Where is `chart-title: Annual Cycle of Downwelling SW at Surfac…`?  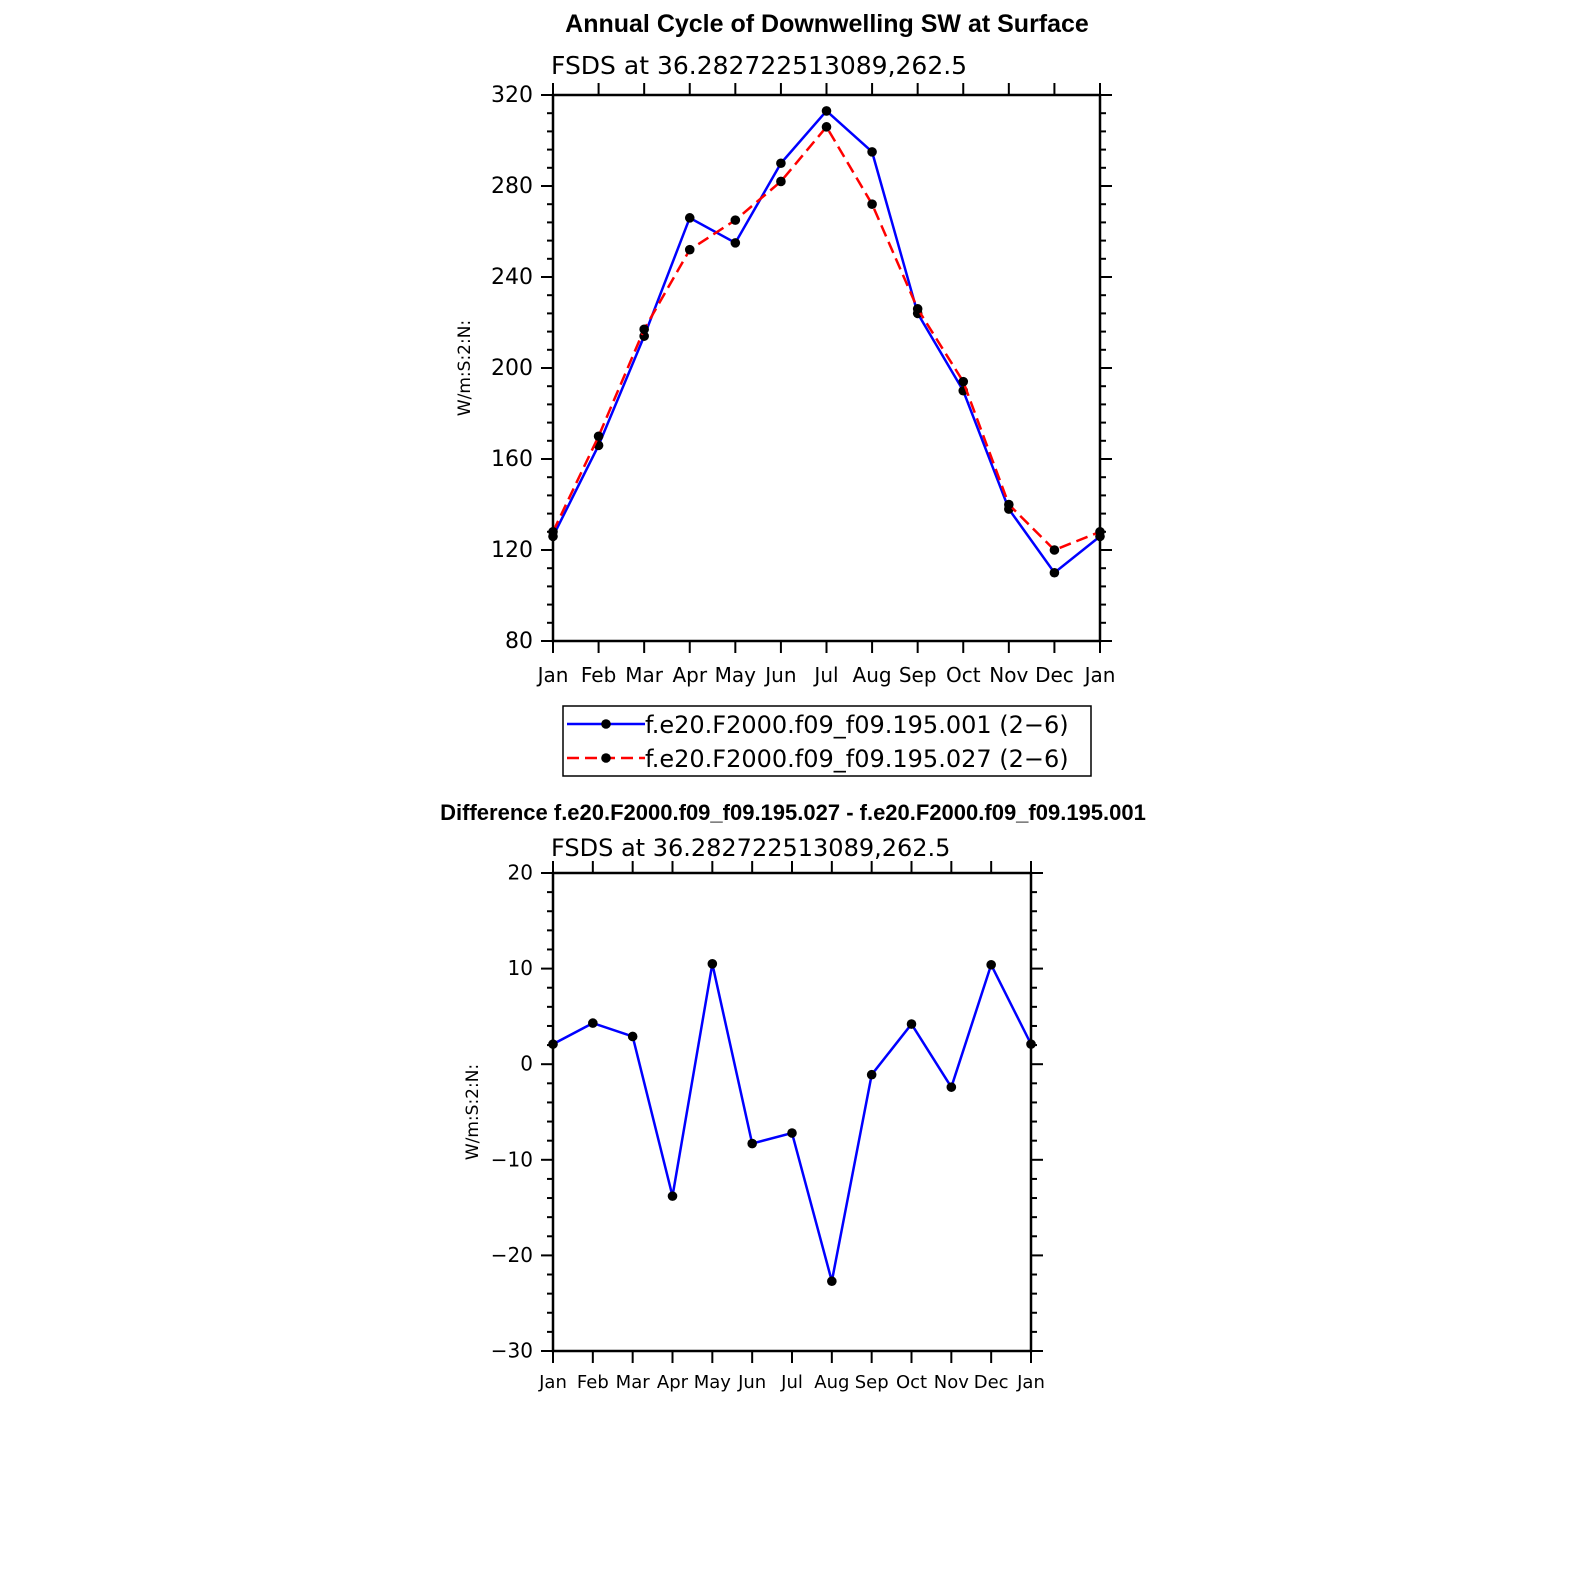 chart-title: Annual Cycle of Downwelling SW at Surfac… is located at coordinates (827, 24).